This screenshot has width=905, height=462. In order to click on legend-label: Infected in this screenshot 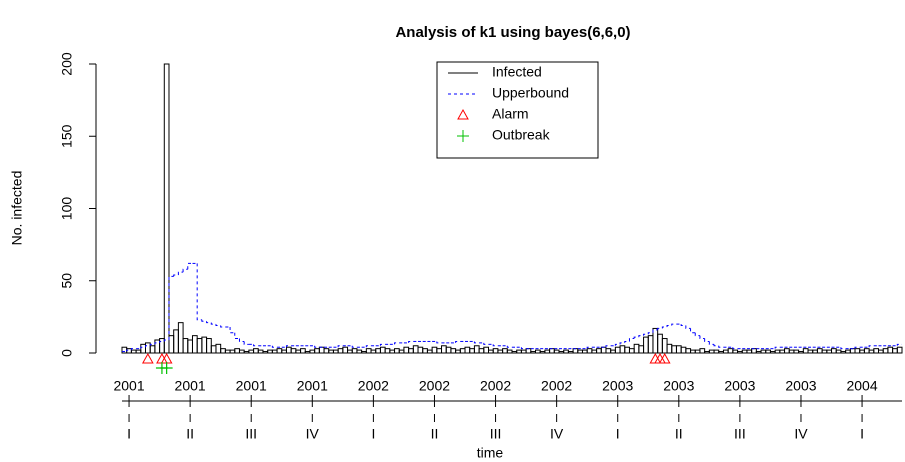, I will do `click(517, 72)`.